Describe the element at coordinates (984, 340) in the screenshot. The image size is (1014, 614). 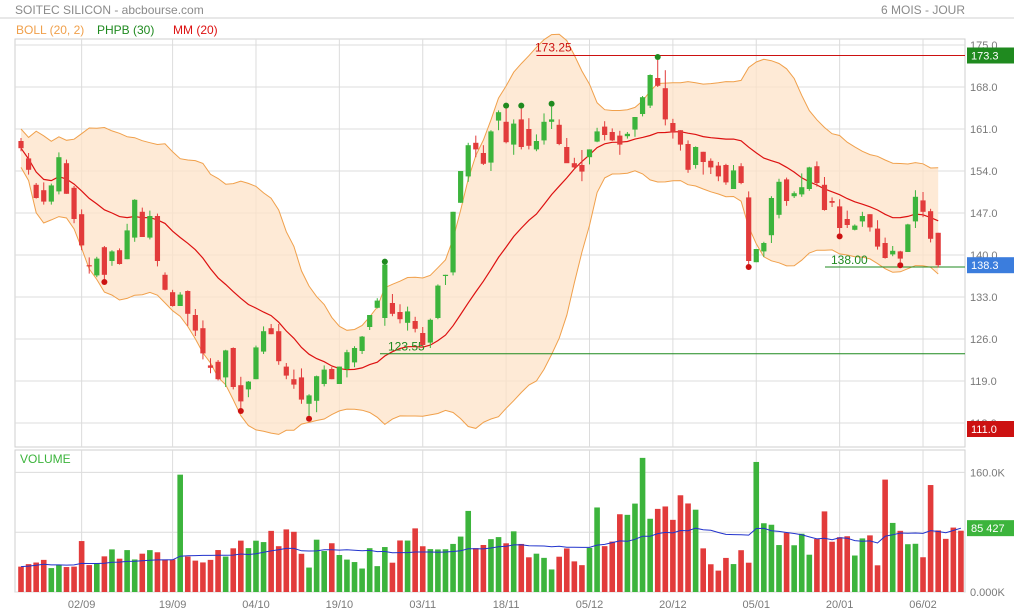
I see `price-tick-label: 126.0` at that location.